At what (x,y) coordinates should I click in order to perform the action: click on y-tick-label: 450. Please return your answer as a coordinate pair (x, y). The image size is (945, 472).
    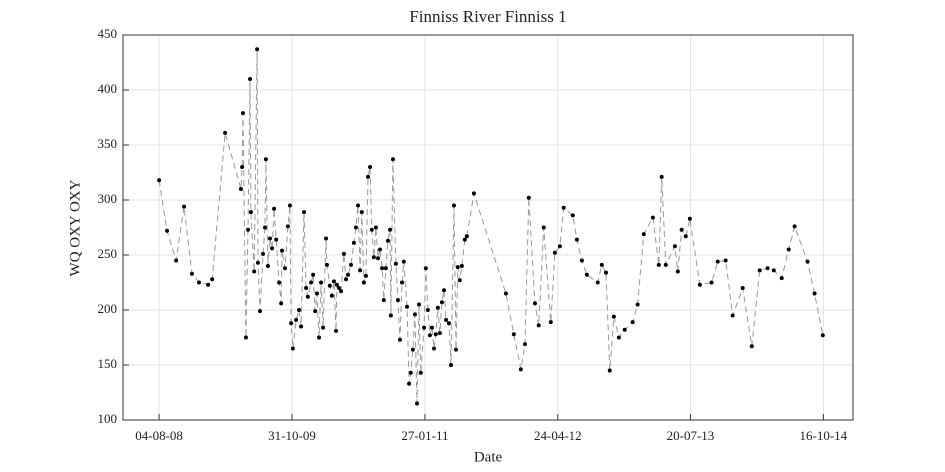
    Looking at the image, I should click on (108, 33).